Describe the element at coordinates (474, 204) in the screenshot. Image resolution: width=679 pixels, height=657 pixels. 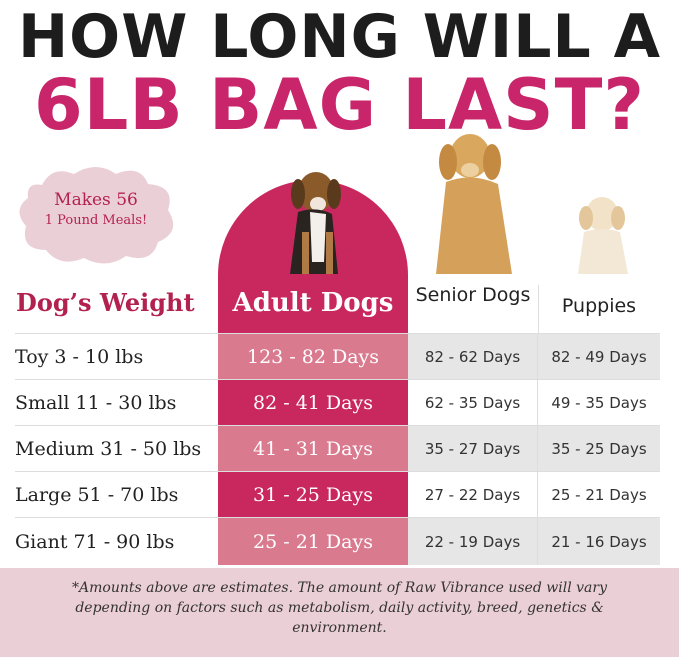
I see `senior-dog-image` at that location.